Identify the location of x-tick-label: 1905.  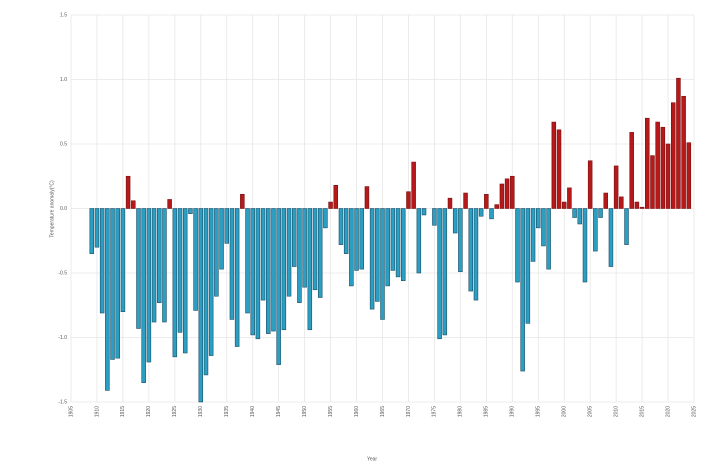
(71, 411).